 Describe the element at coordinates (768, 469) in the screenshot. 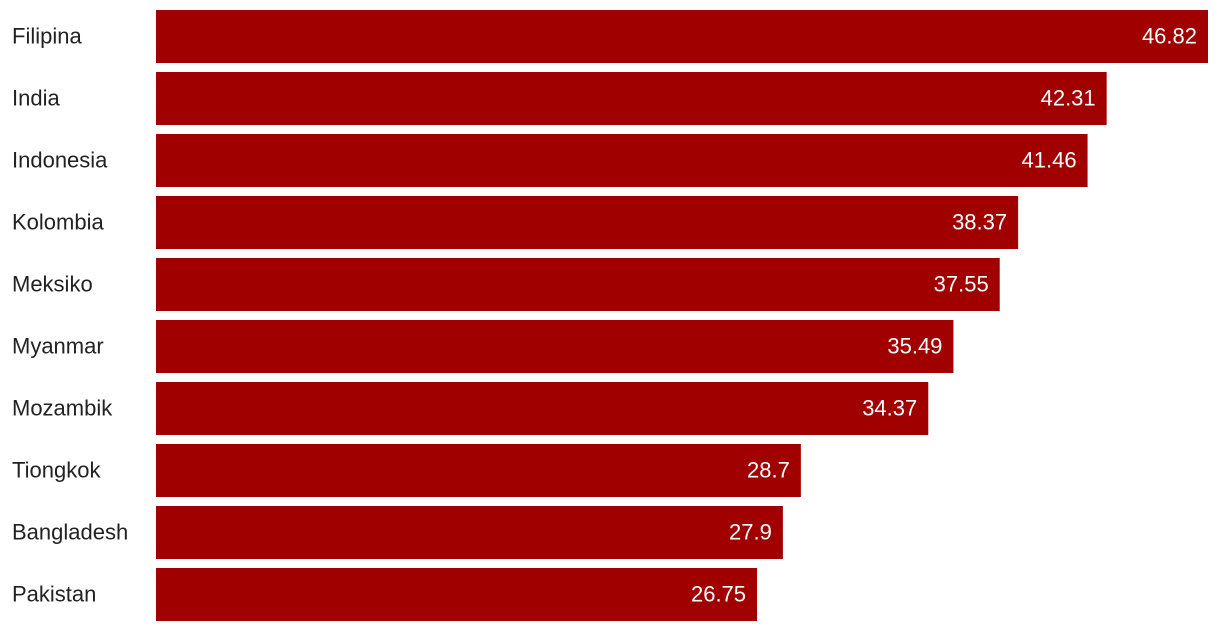

I see `value-label: 28.7` at that location.